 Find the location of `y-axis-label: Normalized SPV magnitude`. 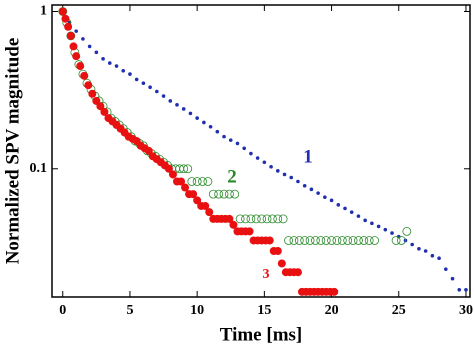

y-axis-label: Normalized SPV magnitude is located at coordinates (12, 151).